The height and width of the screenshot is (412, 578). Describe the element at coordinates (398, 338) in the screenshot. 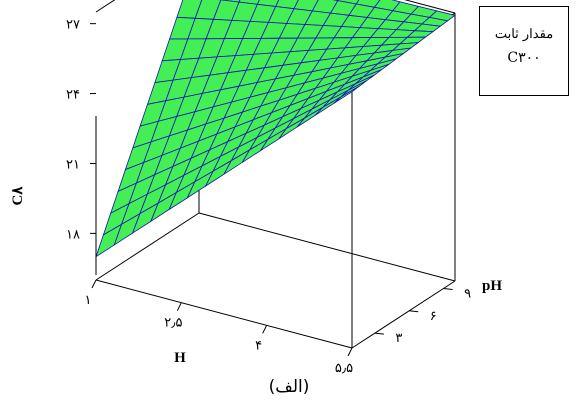

I see `y-tick-label: ۳` at that location.